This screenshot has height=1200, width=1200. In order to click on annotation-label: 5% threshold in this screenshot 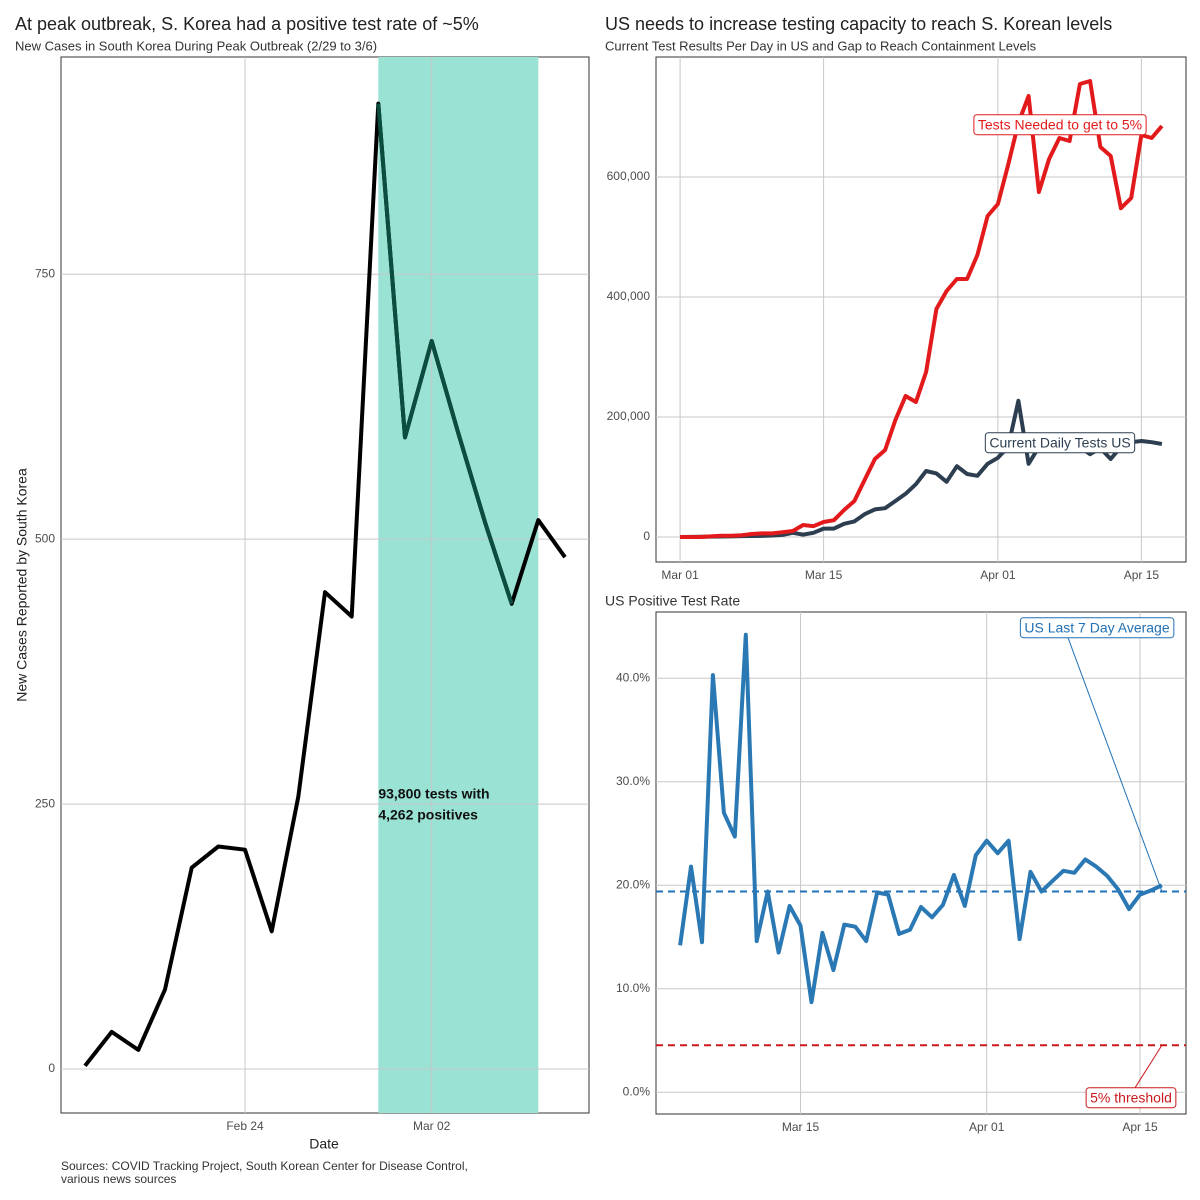, I will do `click(1131, 1098)`.